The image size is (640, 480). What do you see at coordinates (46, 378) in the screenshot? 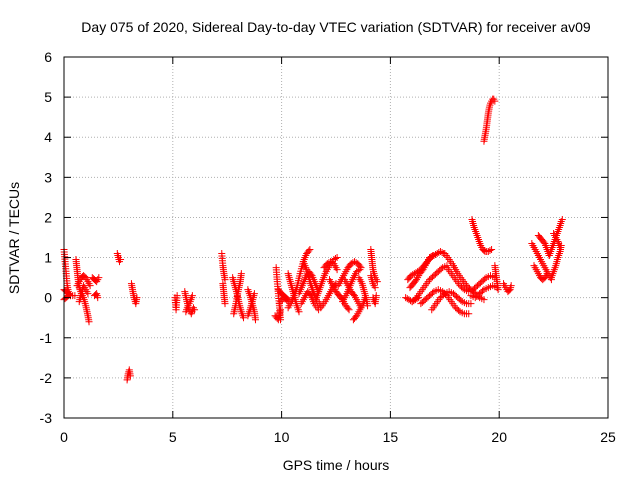
I see `y-tick-label: -2` at bounding box center [46, 378].